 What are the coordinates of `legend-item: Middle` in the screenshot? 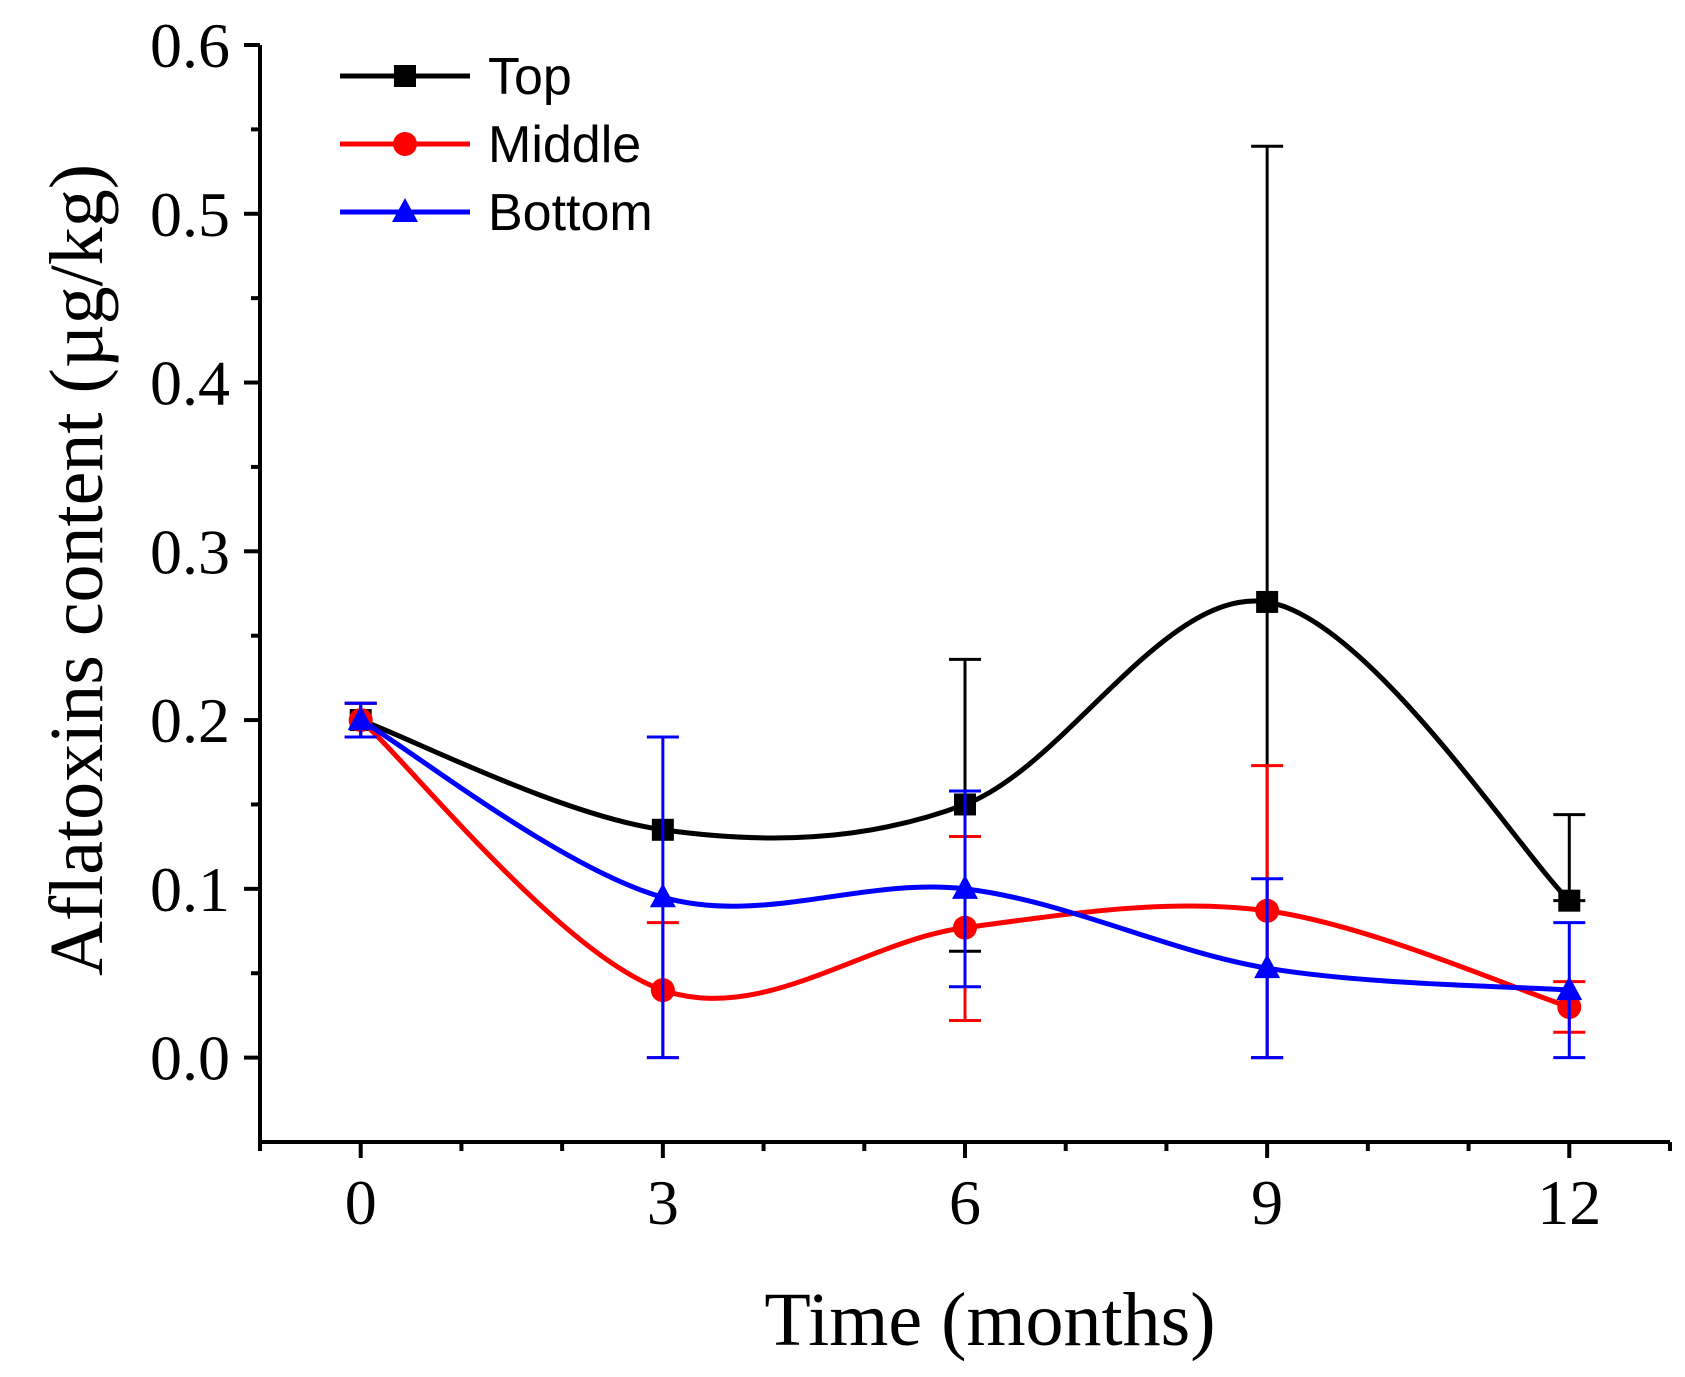 It's located at (490, 145).